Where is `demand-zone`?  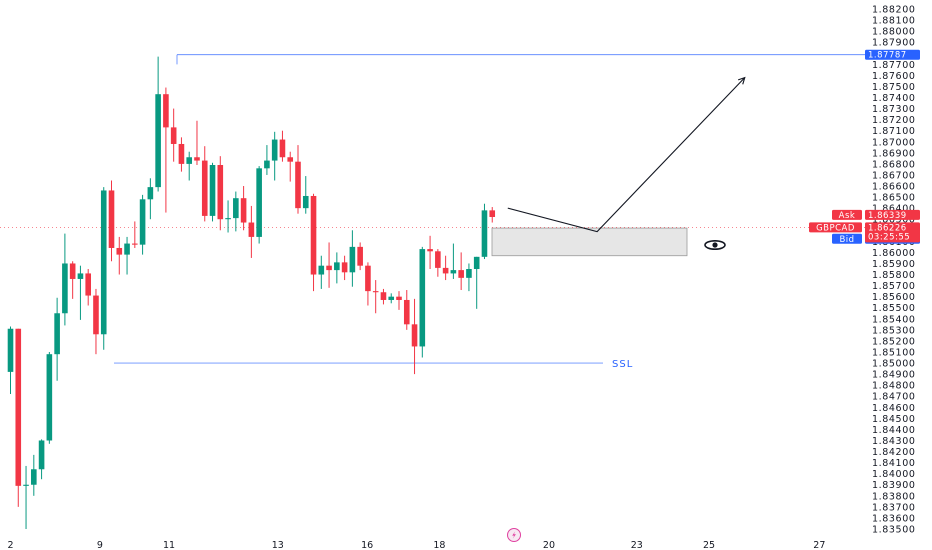 demand-zone is located at coordinates (589, 242).